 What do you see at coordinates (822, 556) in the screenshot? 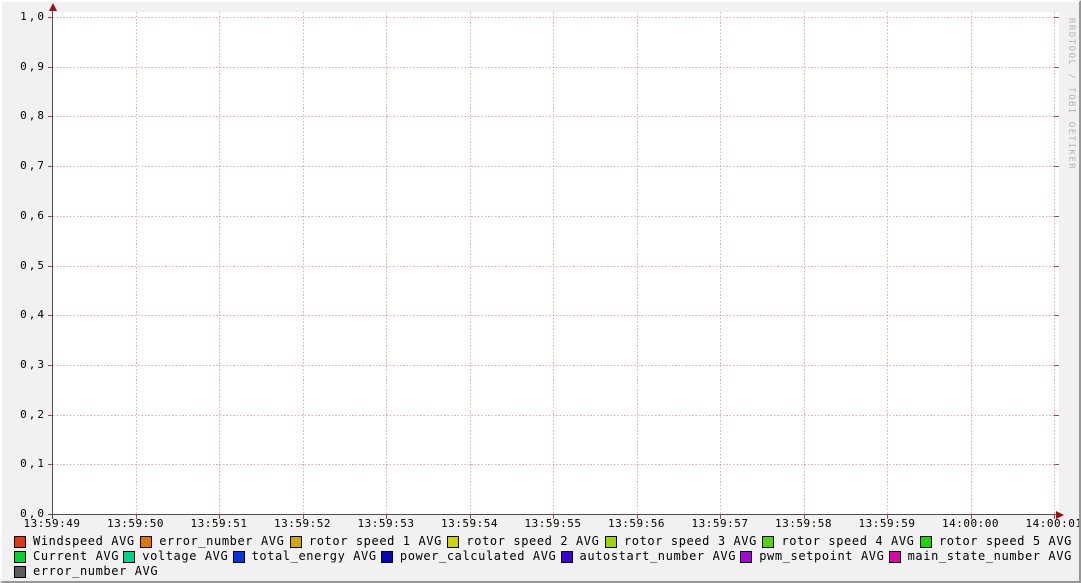
I see `legend-label: pwm_setpoint AVG` at bounding box center [822, 556].